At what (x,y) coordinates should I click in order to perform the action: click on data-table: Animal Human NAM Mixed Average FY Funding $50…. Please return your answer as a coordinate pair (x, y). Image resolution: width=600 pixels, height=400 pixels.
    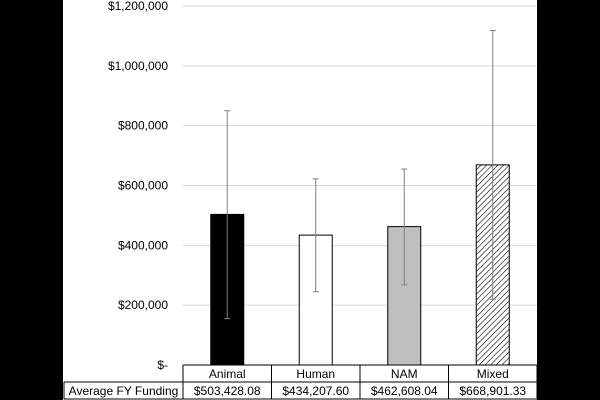
    Looking at the image, I should click on (300, 382).